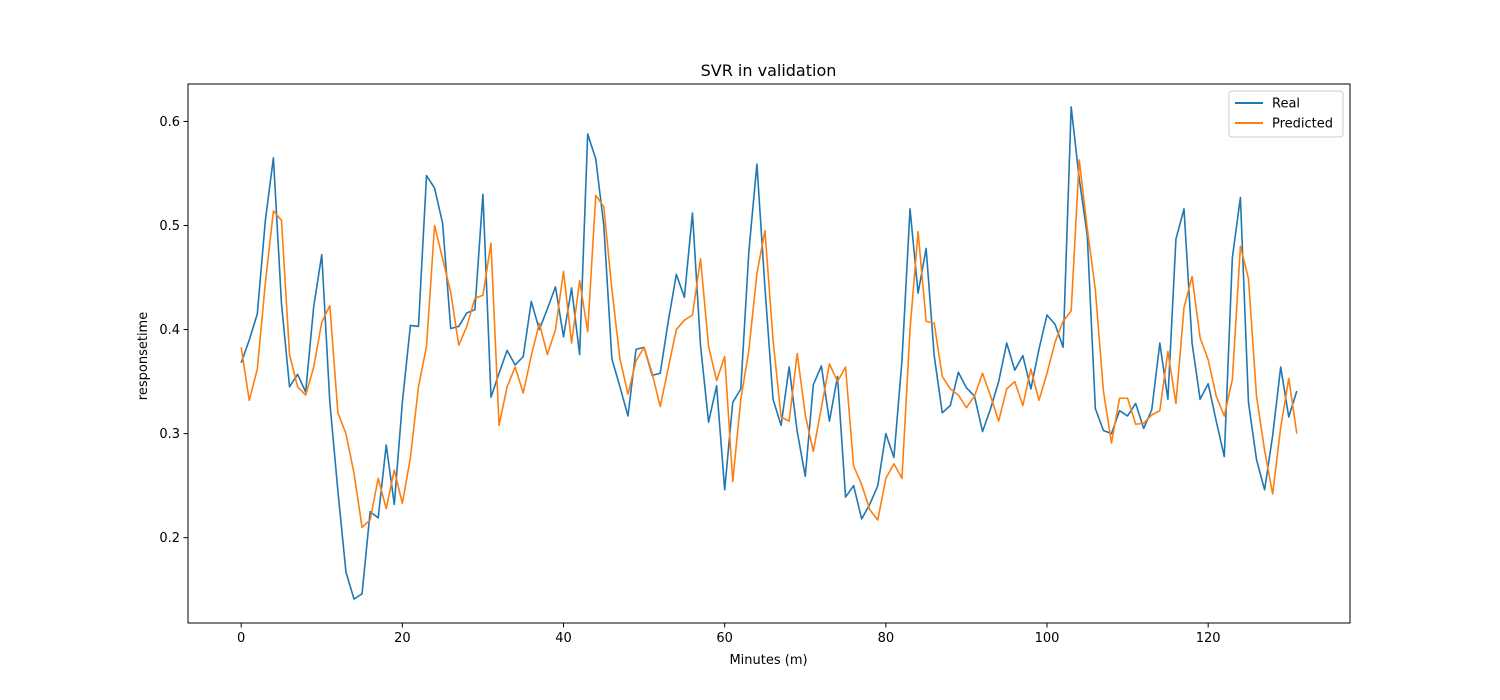 The image size is (1500, 700). I want to click on x-tick-label: 20, so click(402, 638).